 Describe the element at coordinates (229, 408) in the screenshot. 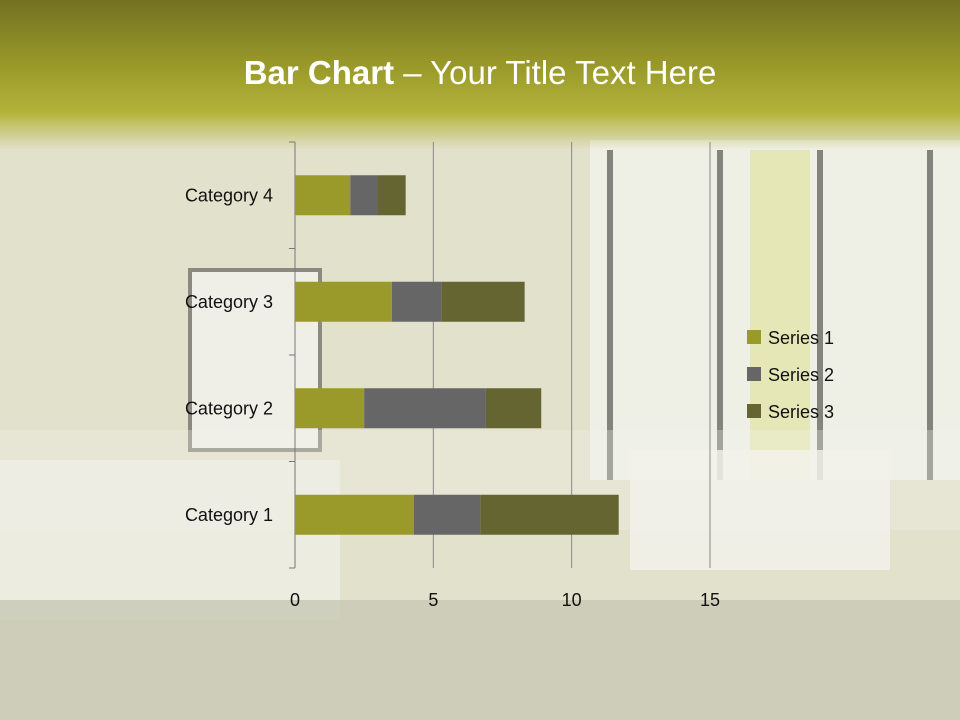

I see `category-label: Category 2` at that location.